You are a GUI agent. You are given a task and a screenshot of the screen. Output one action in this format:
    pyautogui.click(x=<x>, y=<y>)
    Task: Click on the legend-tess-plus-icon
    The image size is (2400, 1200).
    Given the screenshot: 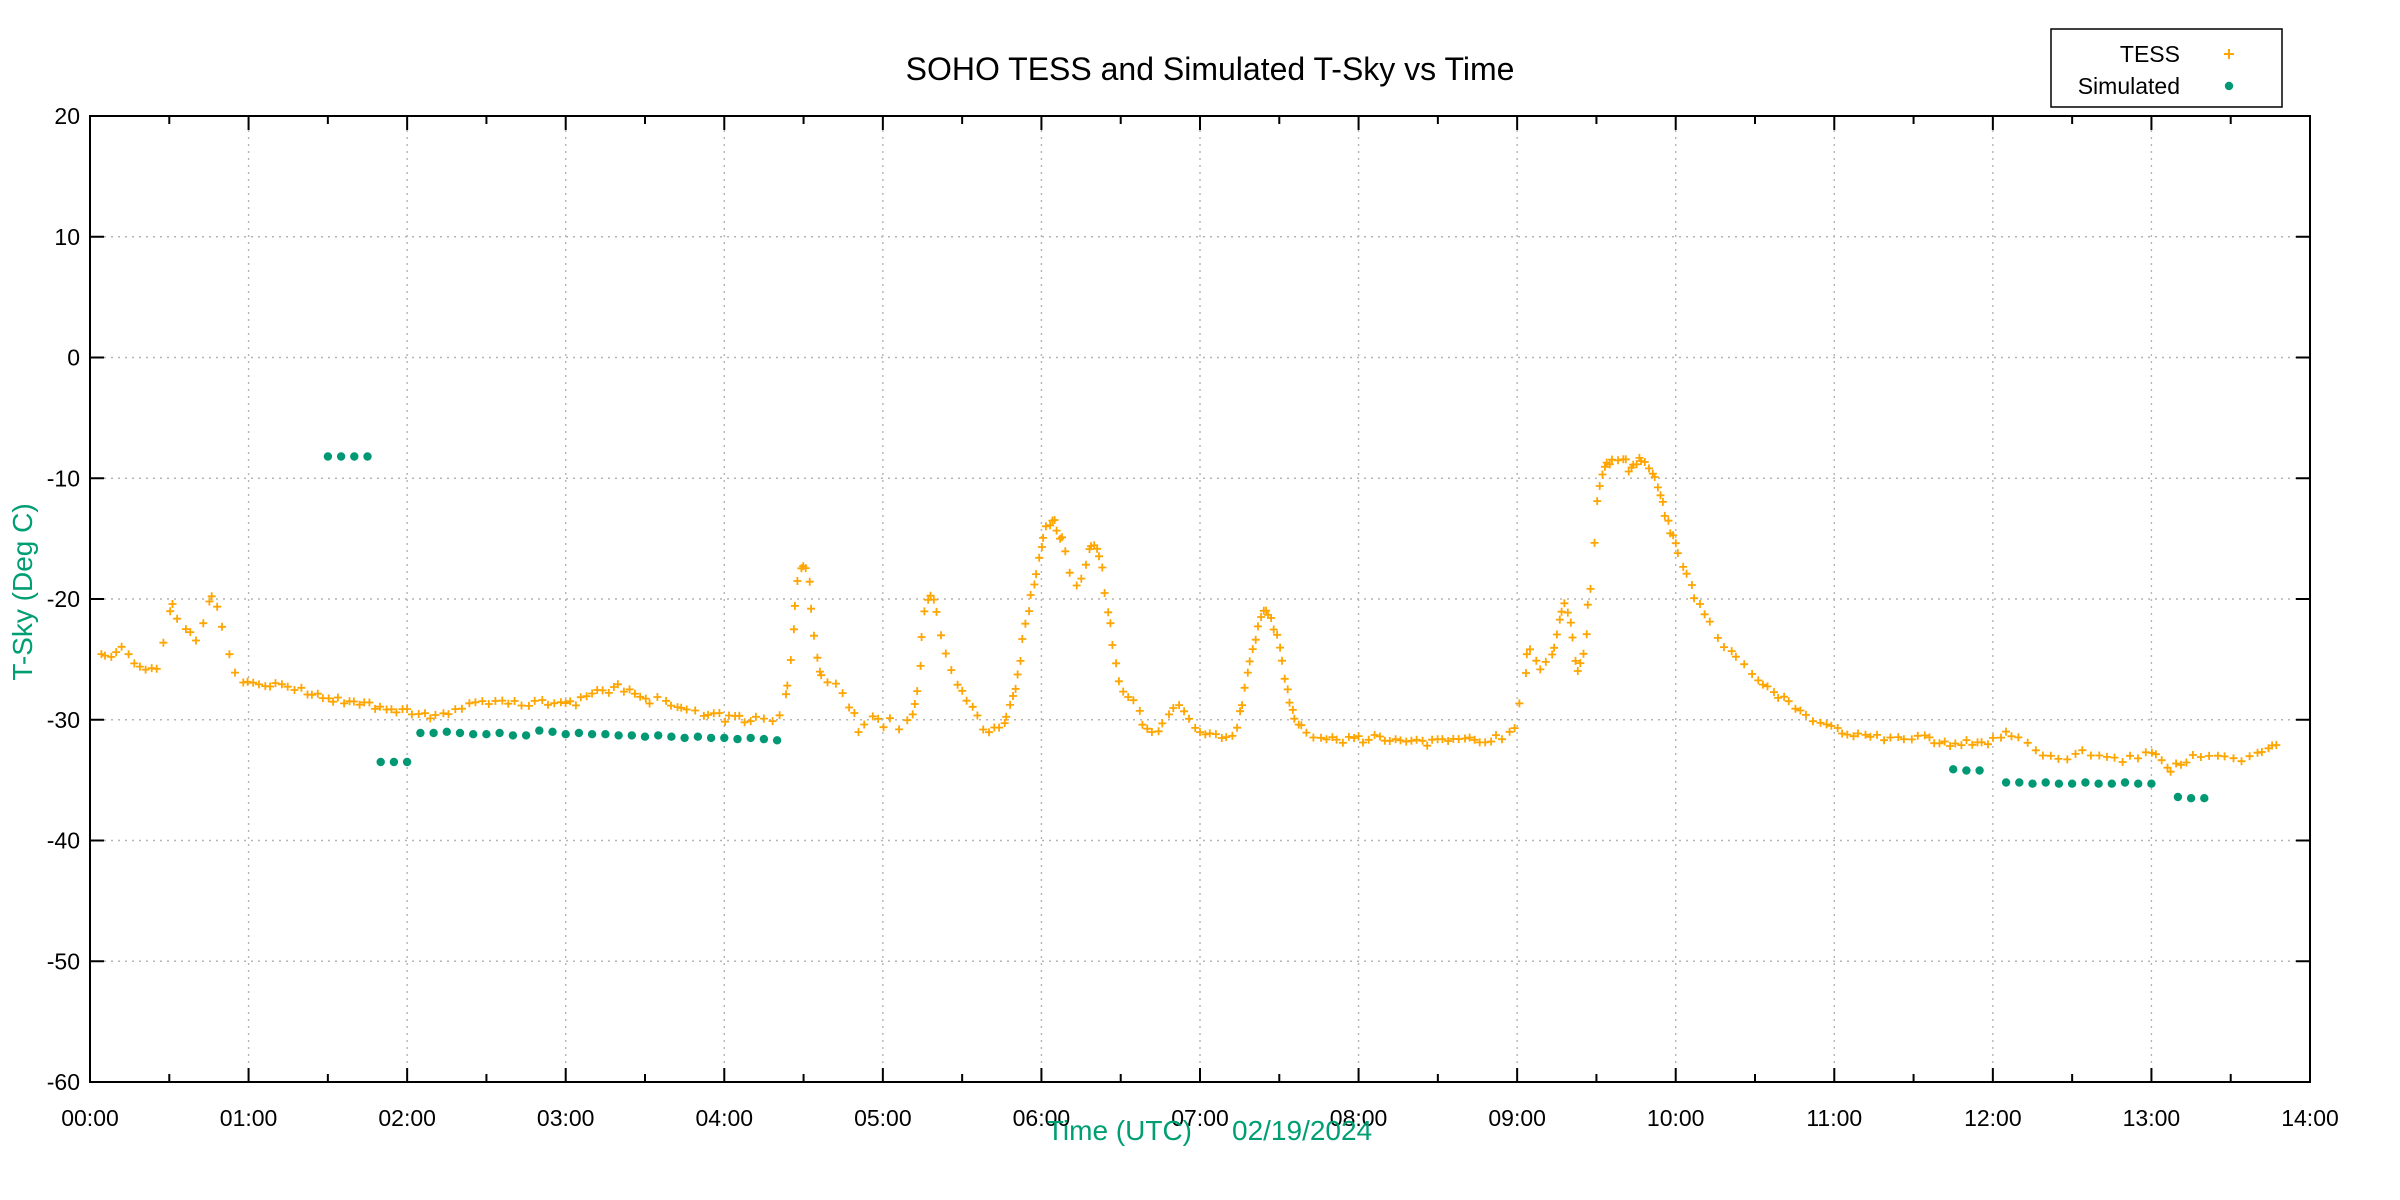 What is the action you would take?
    pyautogui.click(x=2229, y=54)
    